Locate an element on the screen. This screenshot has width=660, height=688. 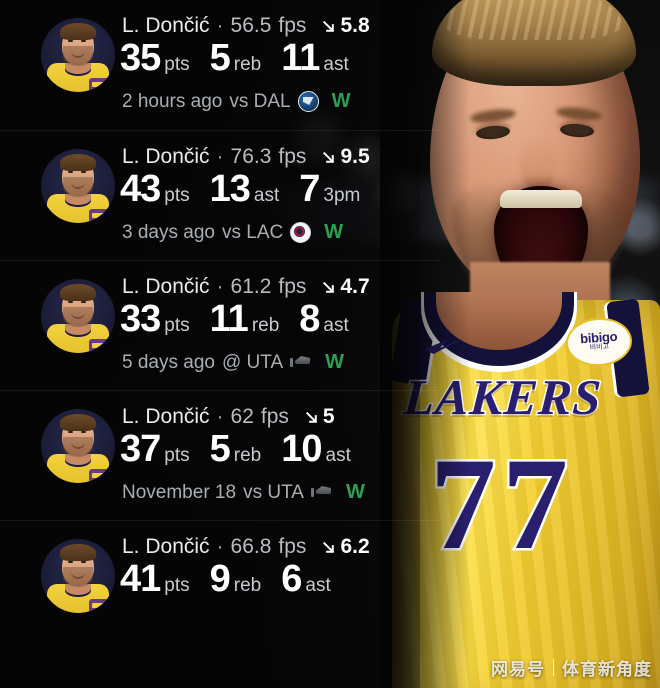
fantasy-points-value: 76.3 is located at coordinates (251, 156).